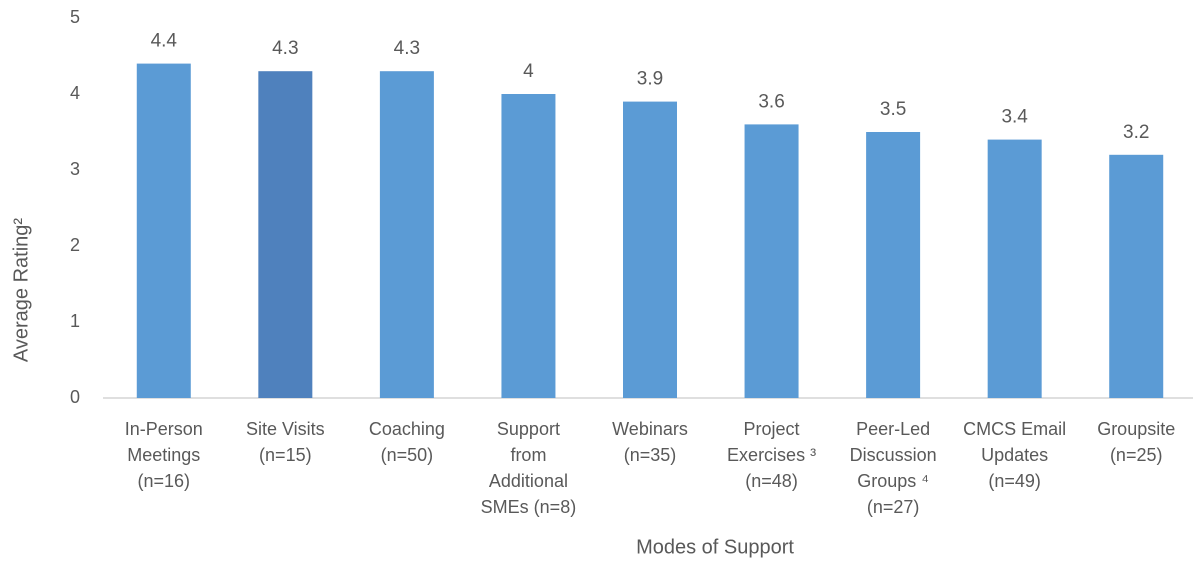 Image resolution: width=1197 pixels, height=565 pixels. I want to click on y-axis-title: Average Rating², so click(21, 290).